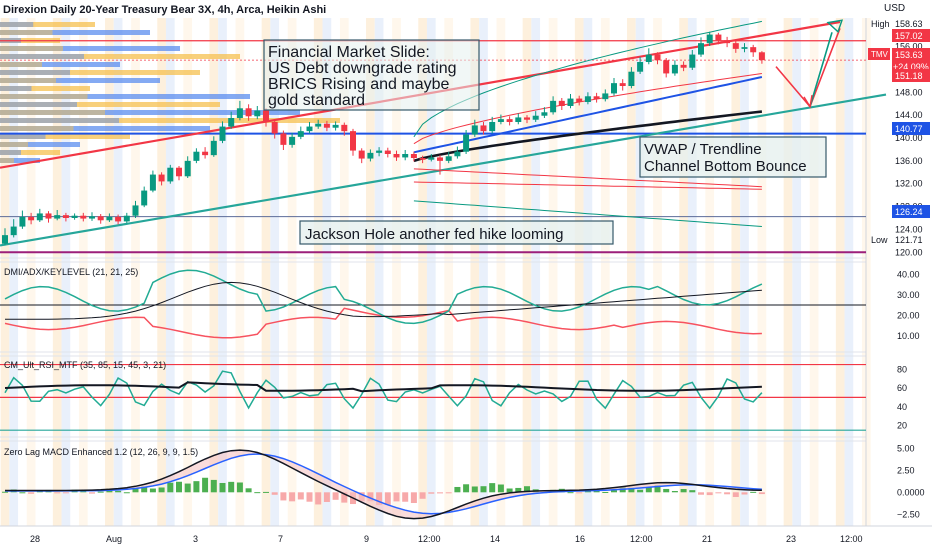  What do you see at coordinates (911, 67) in the screenshot?
I see `change-value: +24.09%` at bounding box center [911, 67].